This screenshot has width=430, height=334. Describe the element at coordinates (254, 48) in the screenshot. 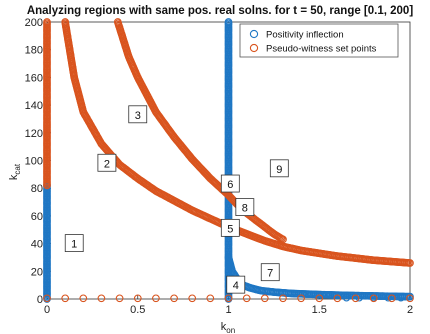

I see `legend-marker-pseudo-witness` at that location.